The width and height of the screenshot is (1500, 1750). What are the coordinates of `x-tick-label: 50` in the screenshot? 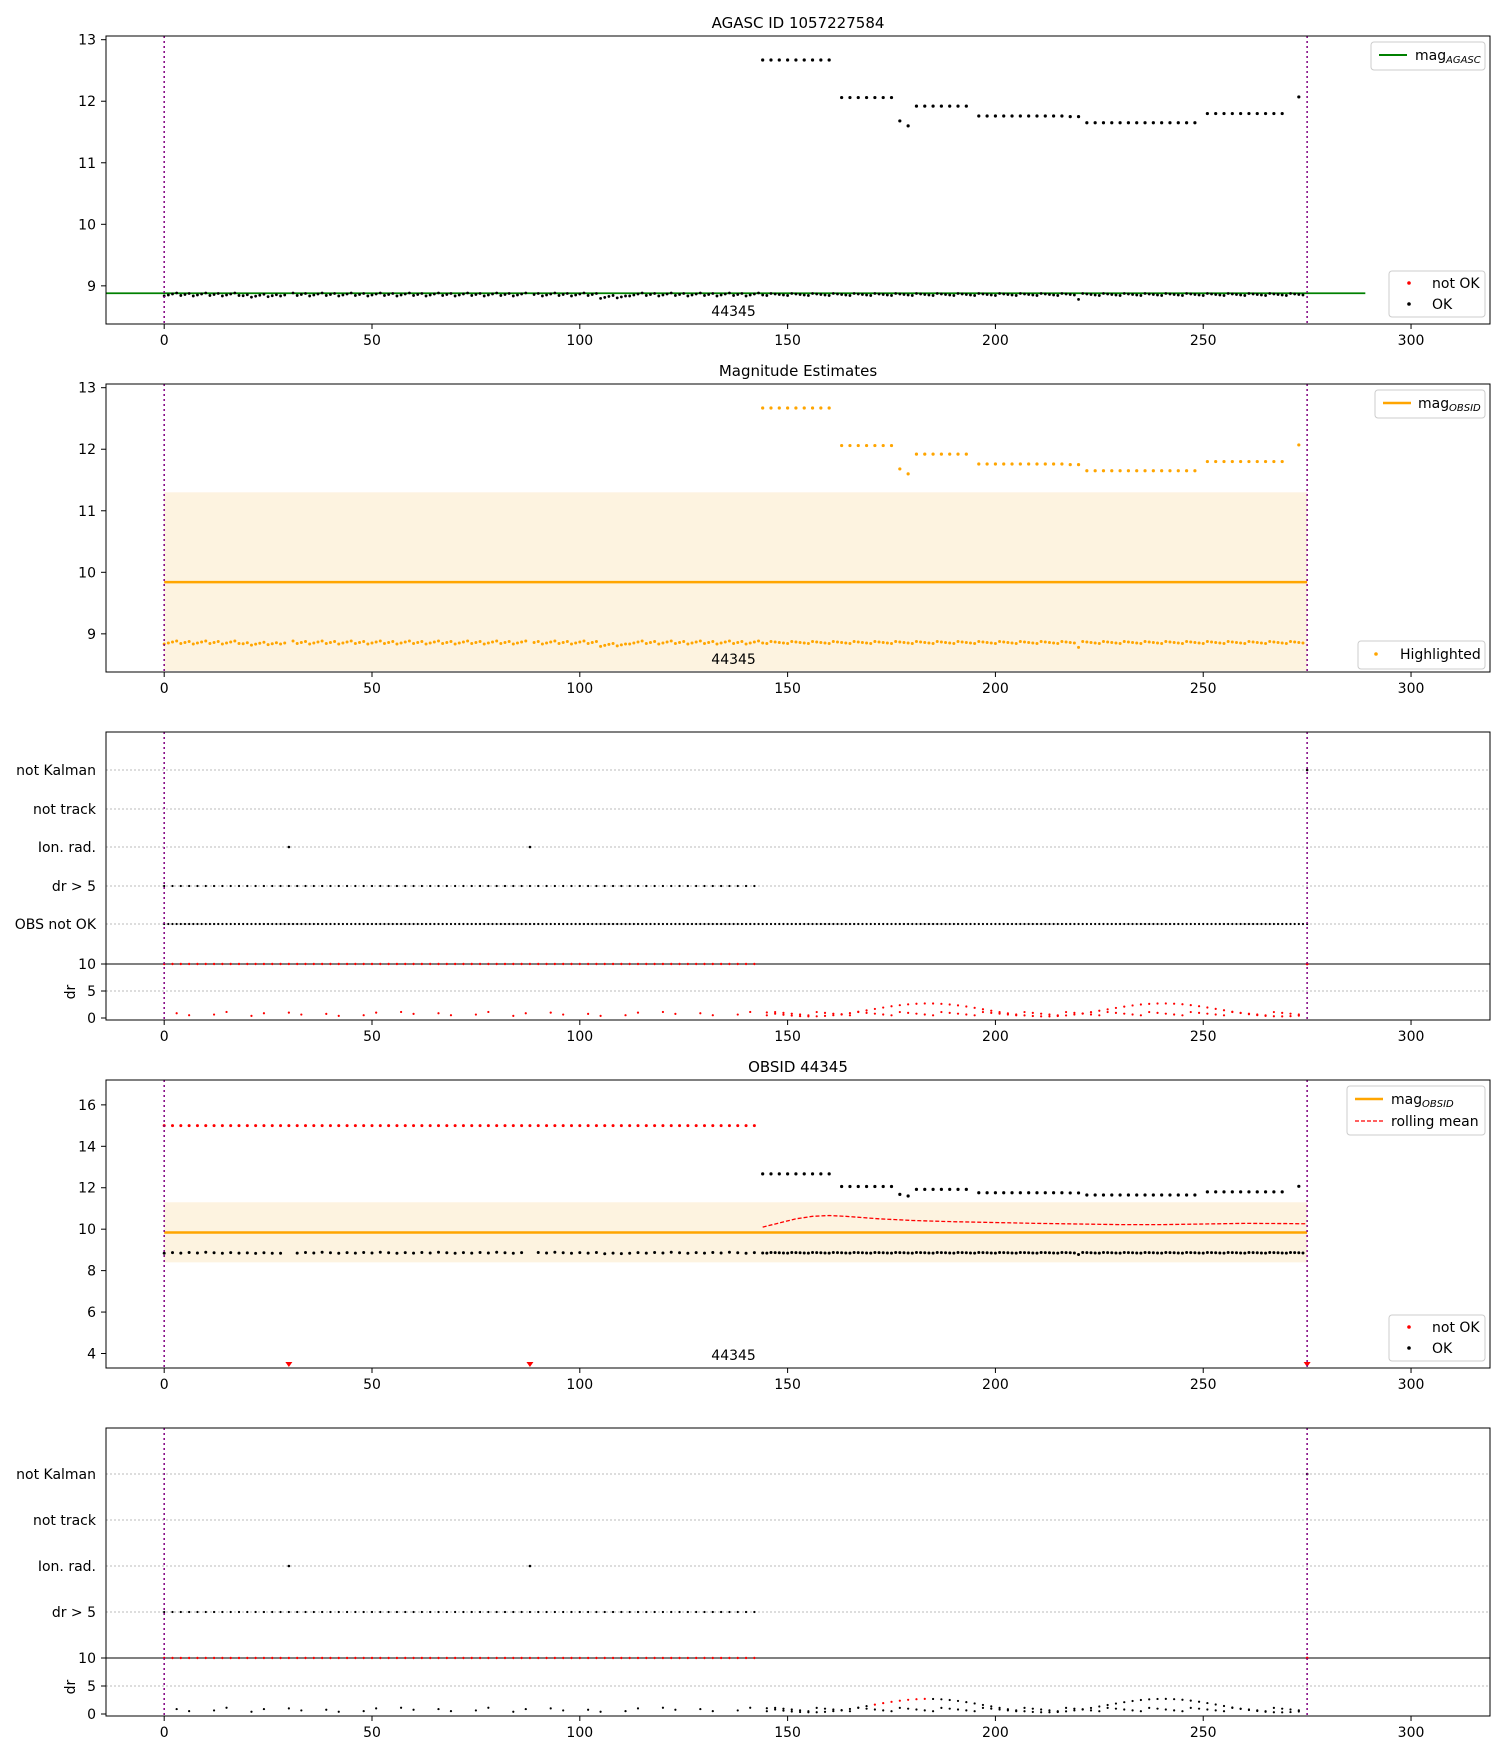 It's located at (372, 1037).